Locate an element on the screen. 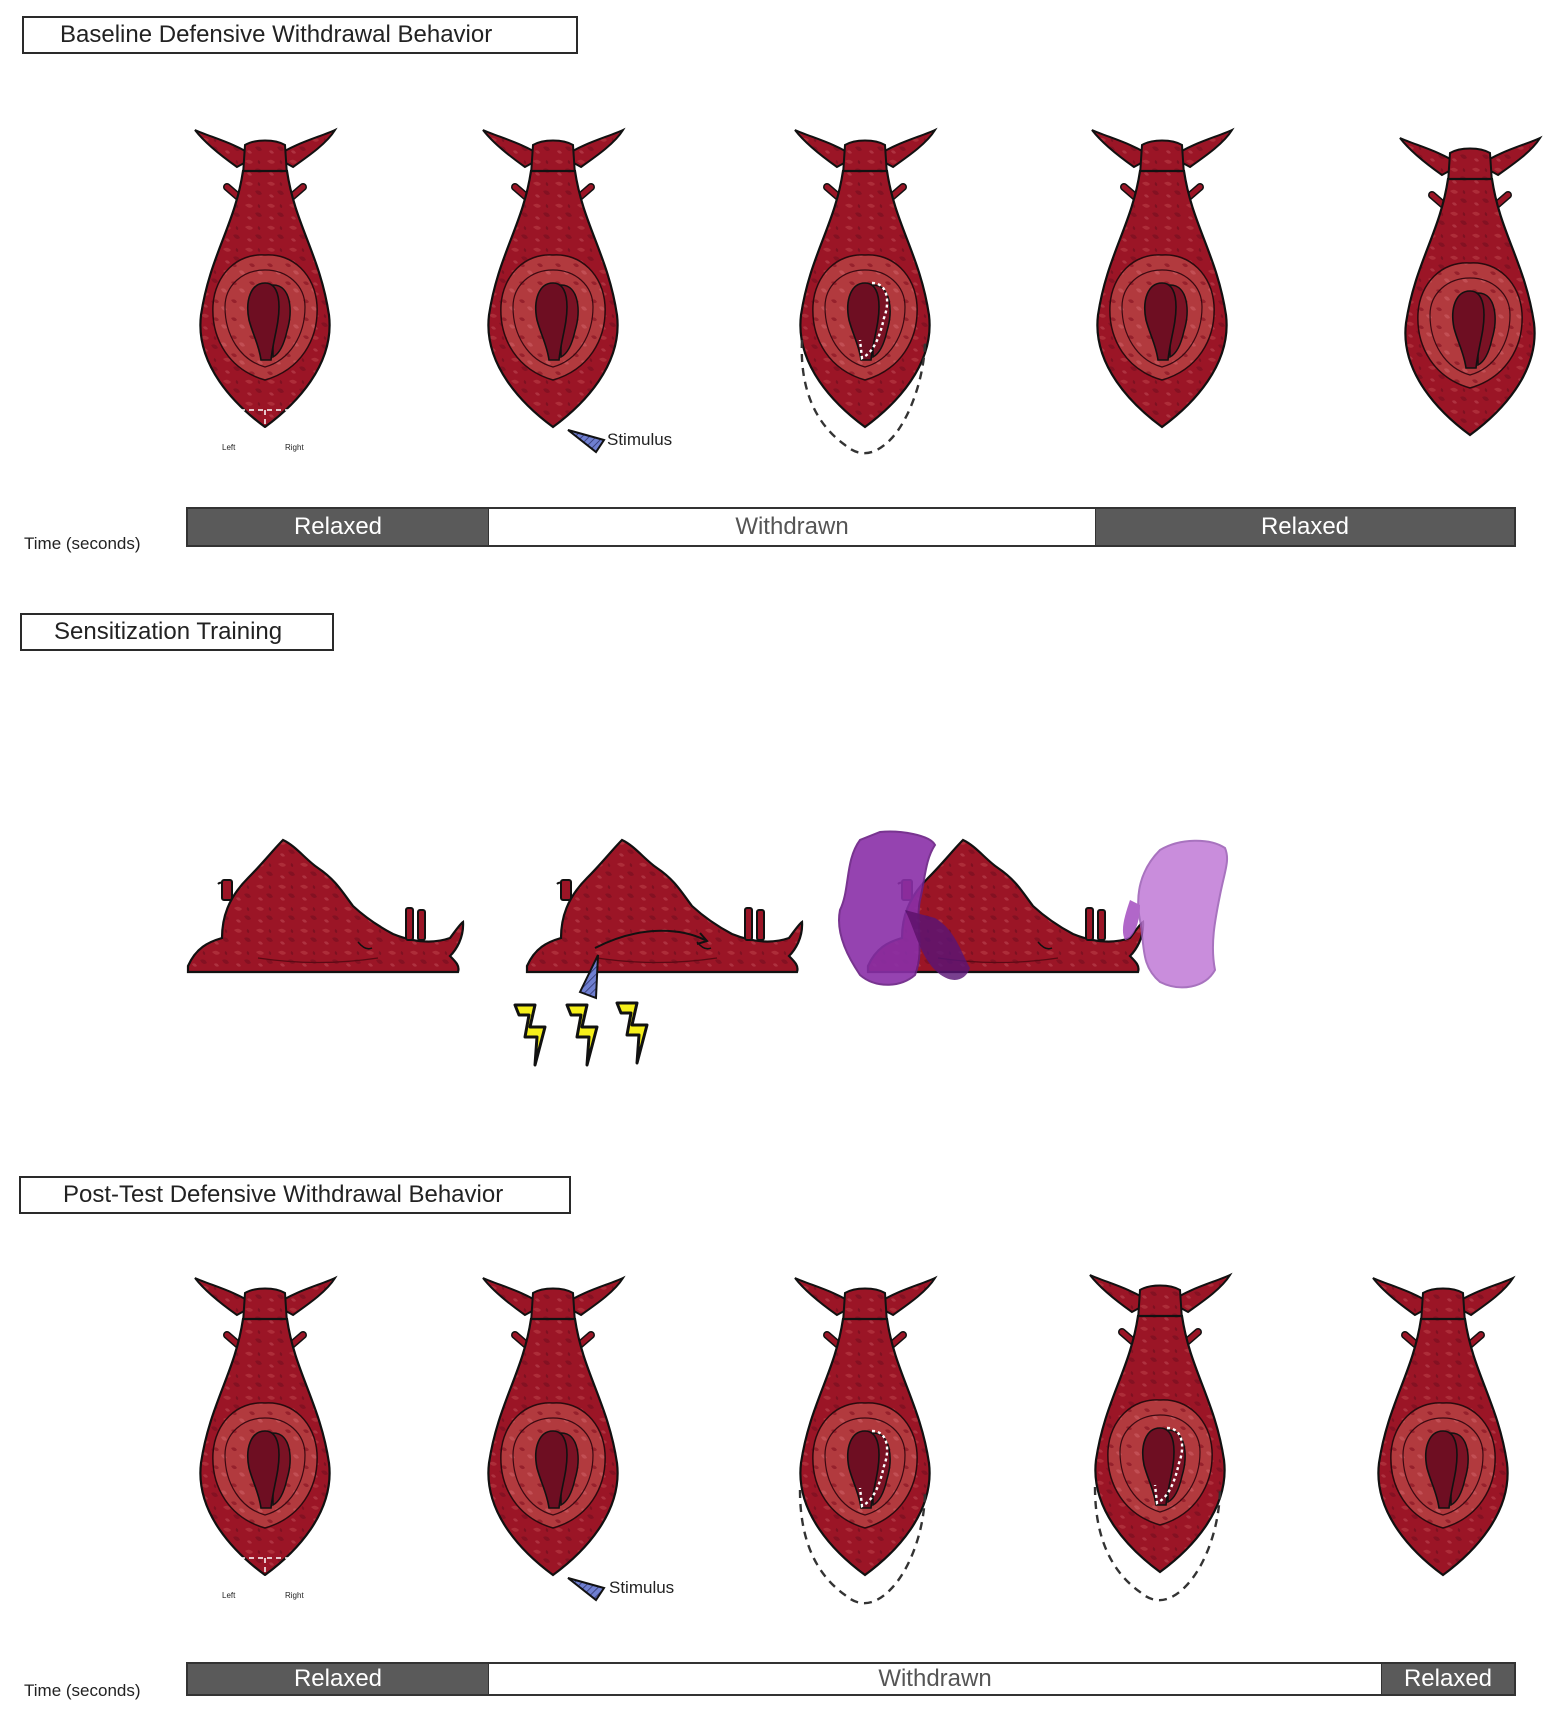 The image size is (1543, 1733). stimulus-arrow is located at coordinates (650, 939).